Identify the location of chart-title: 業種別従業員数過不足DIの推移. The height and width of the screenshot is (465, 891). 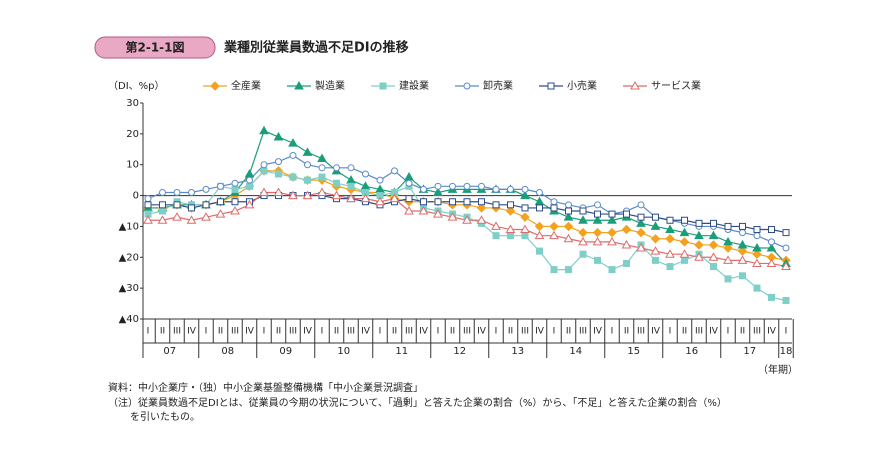
(316, 48).